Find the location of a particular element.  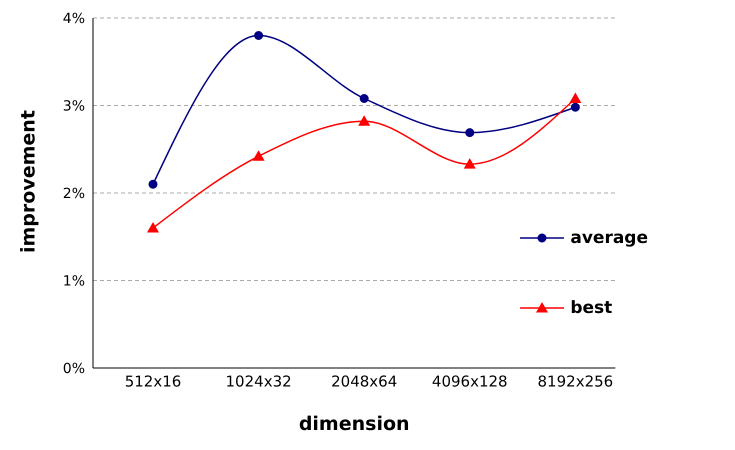

y-tick-label: 1% is located at coordinates (73, 281).